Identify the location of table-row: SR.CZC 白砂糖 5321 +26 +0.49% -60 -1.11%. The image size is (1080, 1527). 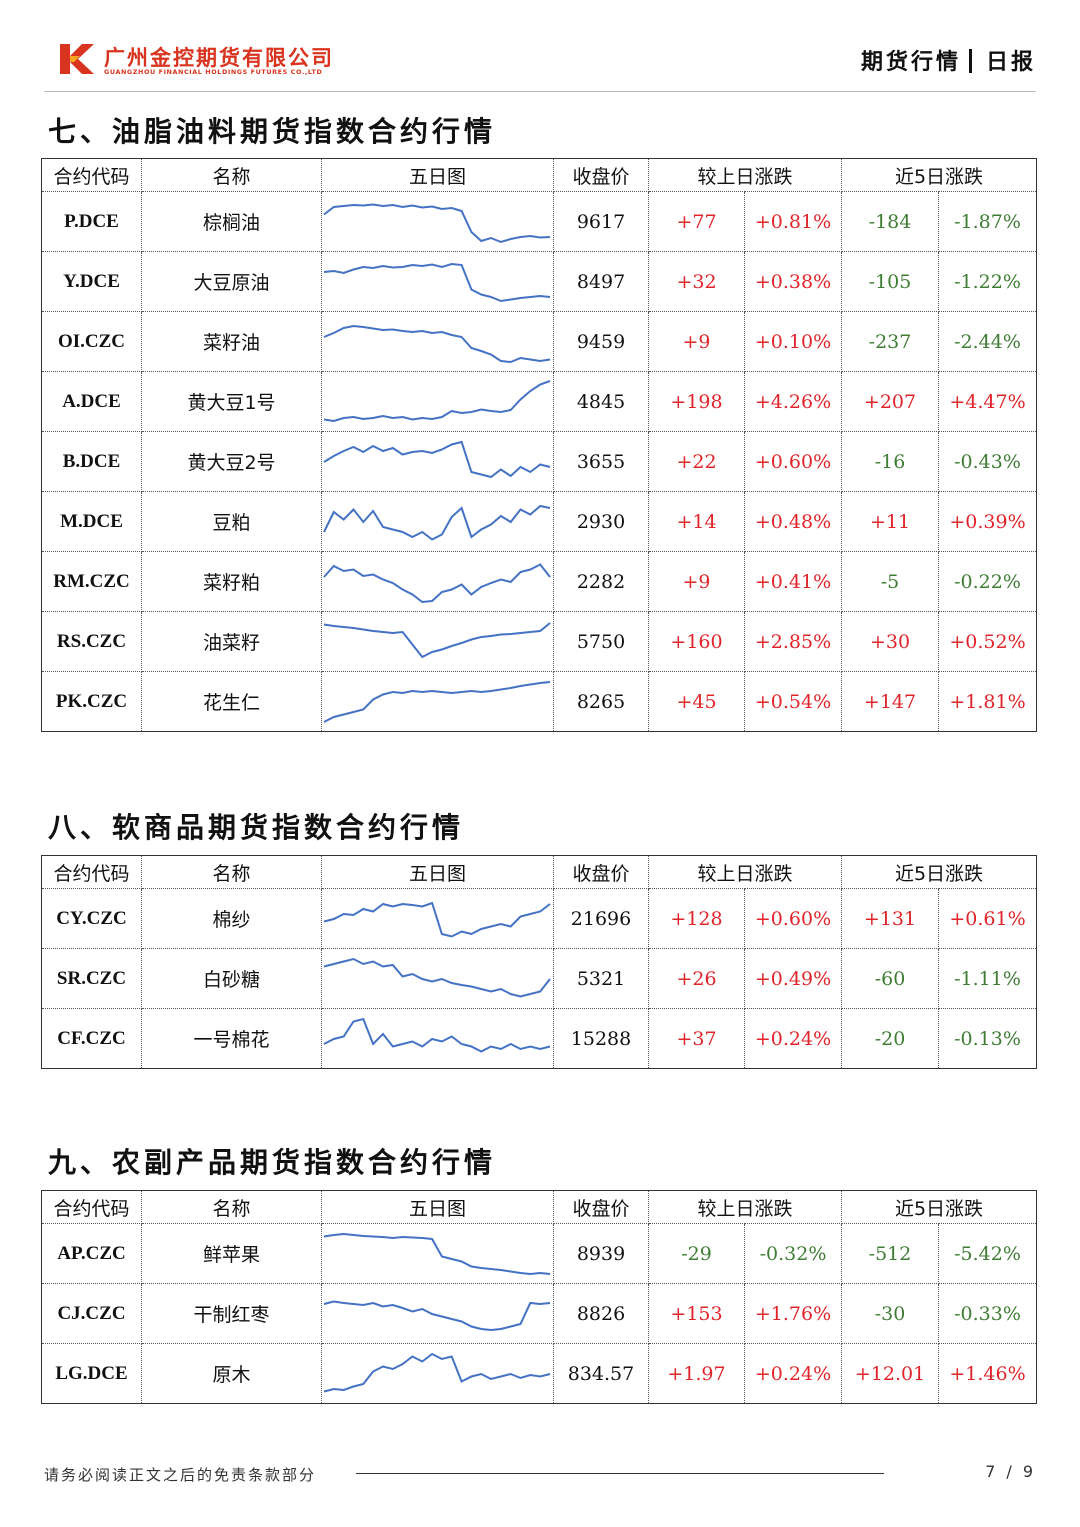
(539, 978).